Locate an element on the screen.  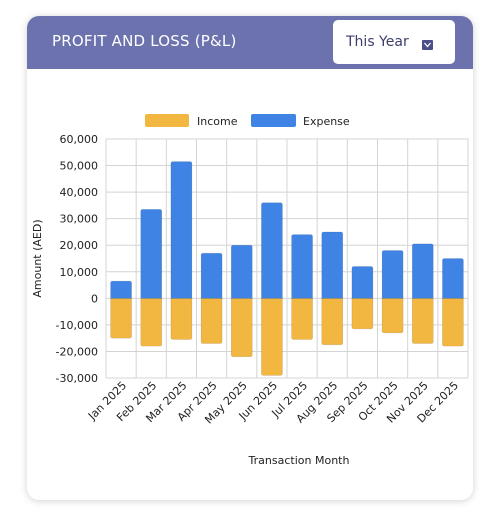
bar-income-apr-2025 is located at coordinates (211, 321).